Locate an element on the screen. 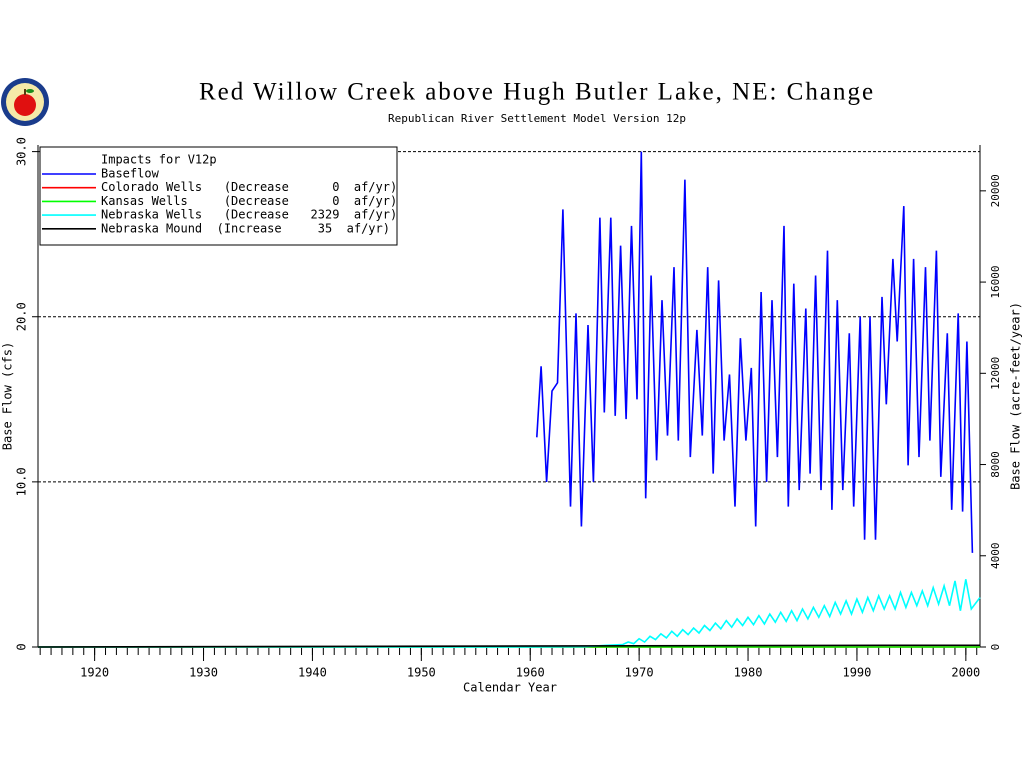 The width and height of the screenshot is (1024, 768). x-tick-label: 2000 is located at coordinates (965, 673).